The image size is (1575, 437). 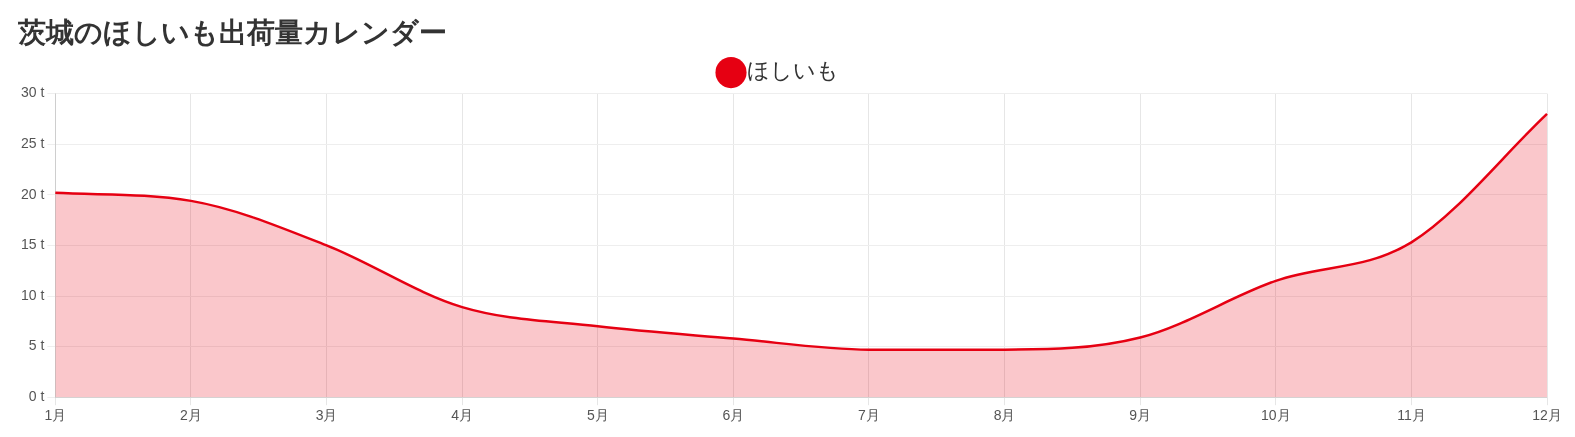 I want to click on y-tick-label: 0 t, so click(x=36, y=396).